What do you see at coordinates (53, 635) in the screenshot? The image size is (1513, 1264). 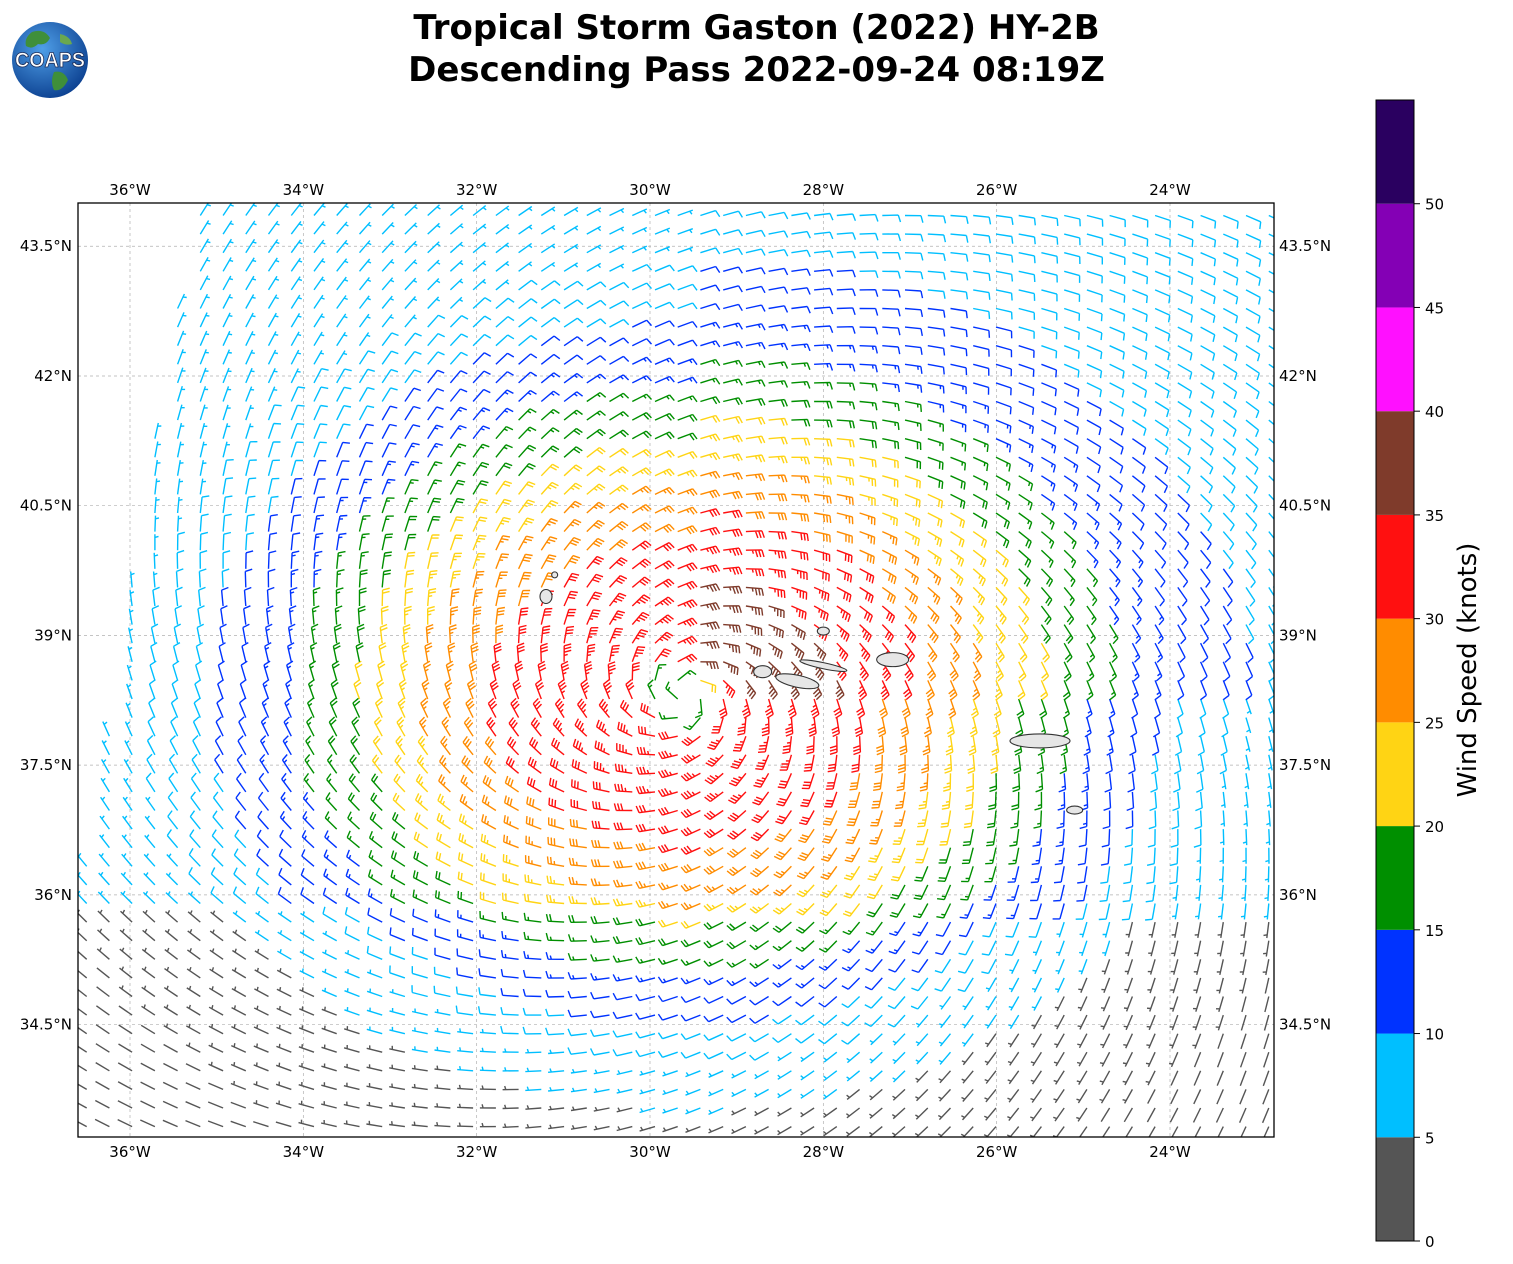 I see `lat-tick-label-left: 39°N` at bounding box center [53, 635].